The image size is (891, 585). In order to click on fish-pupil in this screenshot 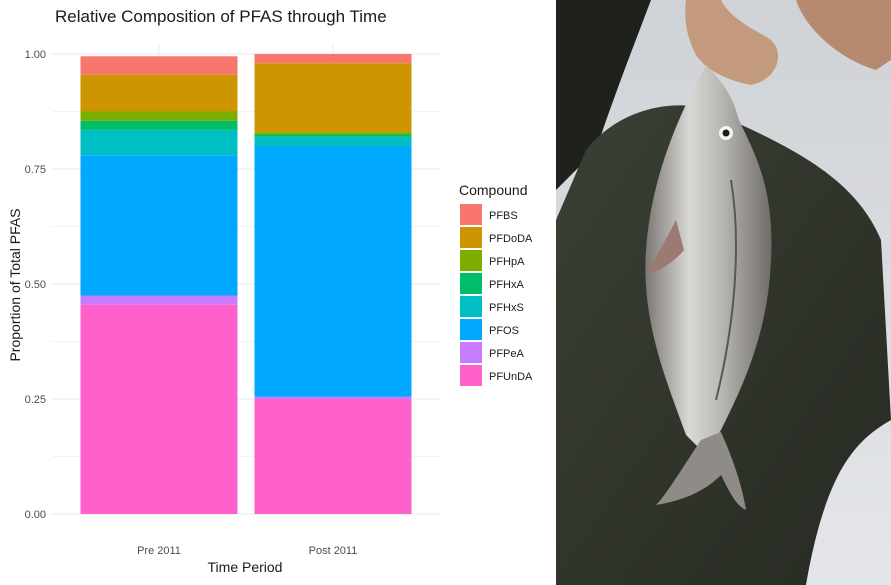, I will do `click(726, 133)`.